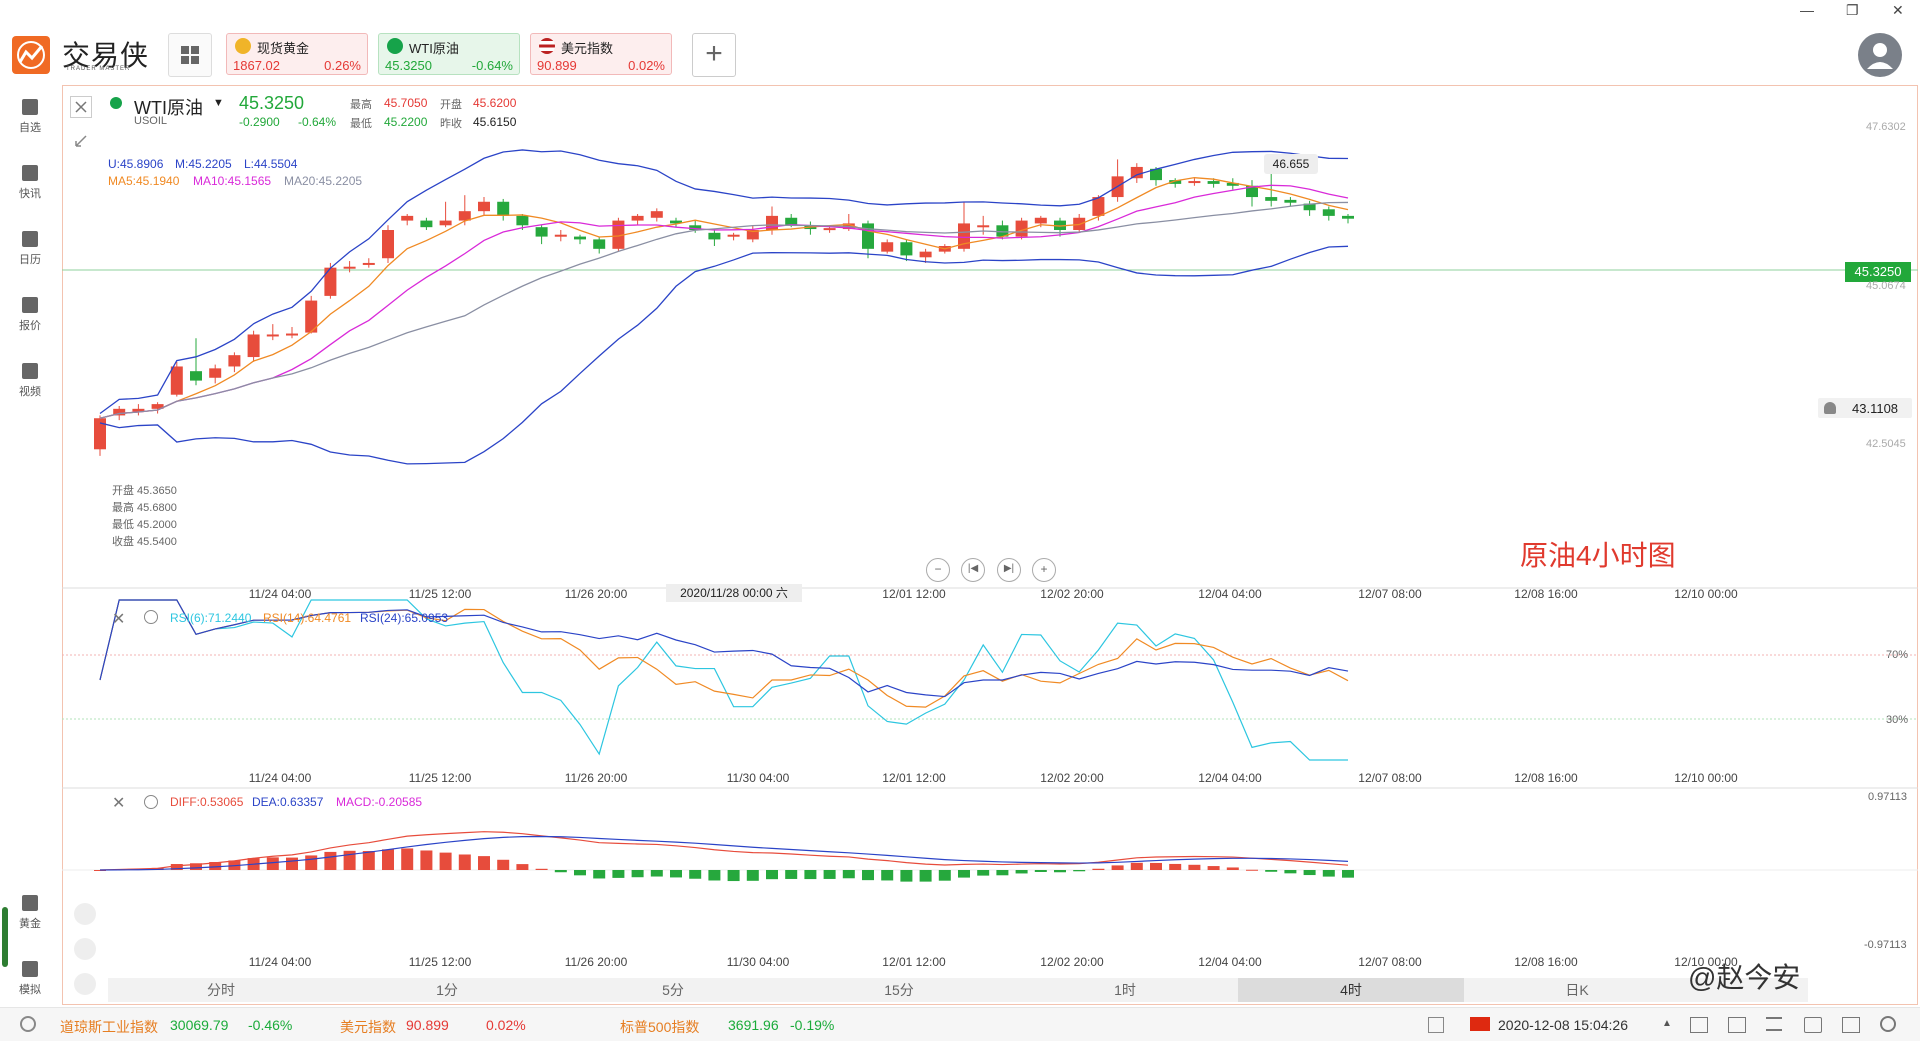 The width and height of the screenshot is (1920, 1041). I want to click on grid-layout-button, so click(190, 55).